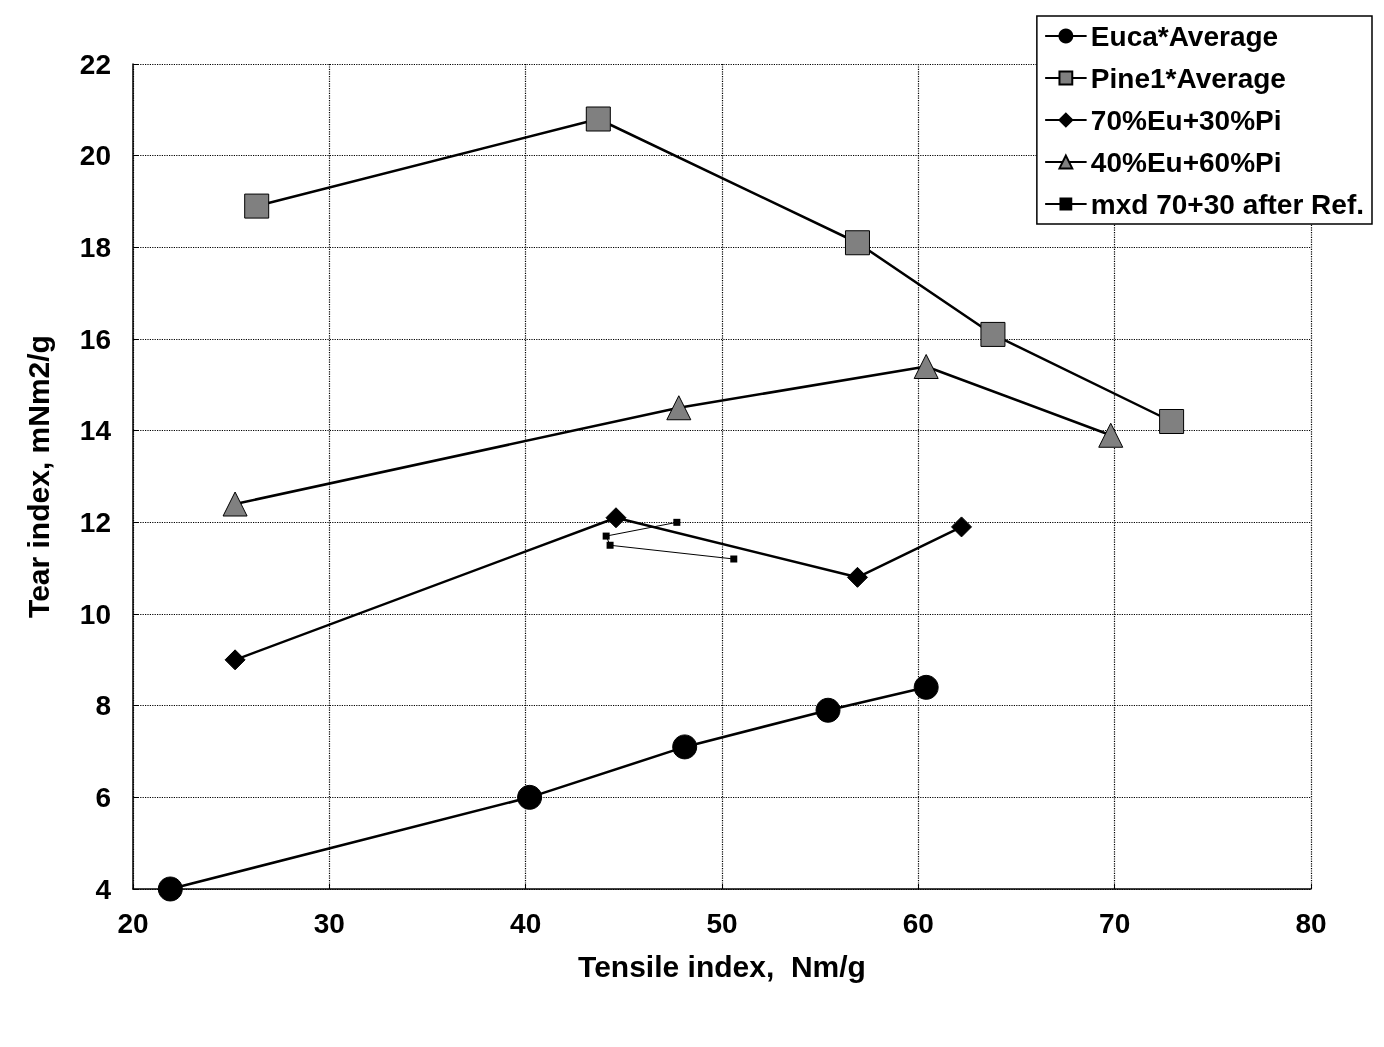 This screenshot has height=1047, width=1384. Describe the element at coordinates (95, 614) in the screenshot. I see `y-tick-label: 10` at that location.